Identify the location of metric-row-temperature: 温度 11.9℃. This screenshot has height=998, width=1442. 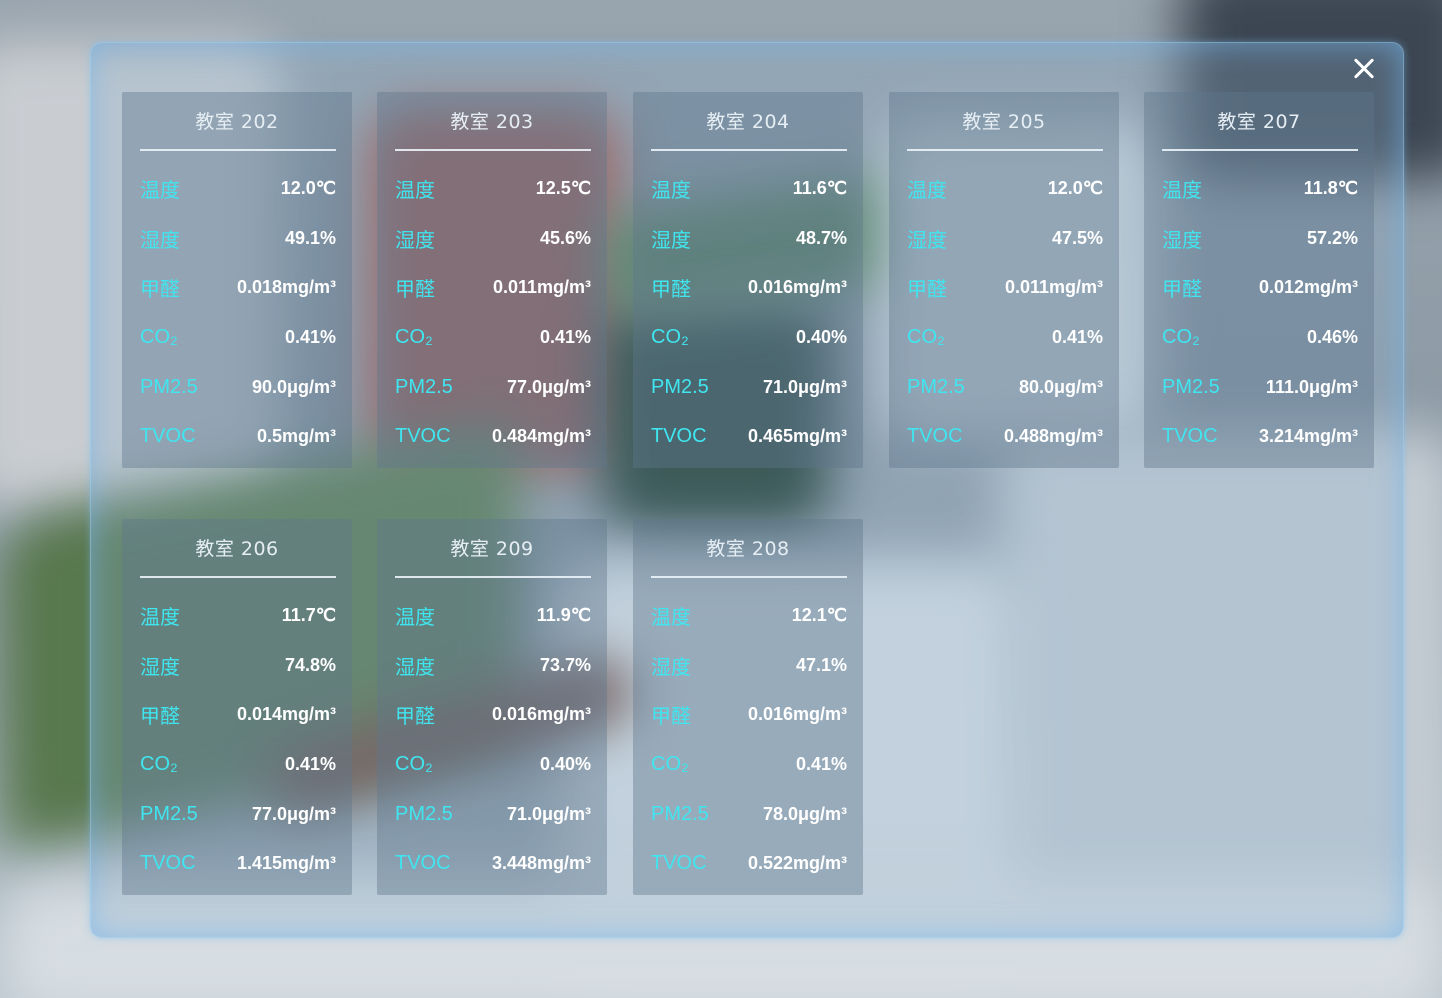
(493, 616).